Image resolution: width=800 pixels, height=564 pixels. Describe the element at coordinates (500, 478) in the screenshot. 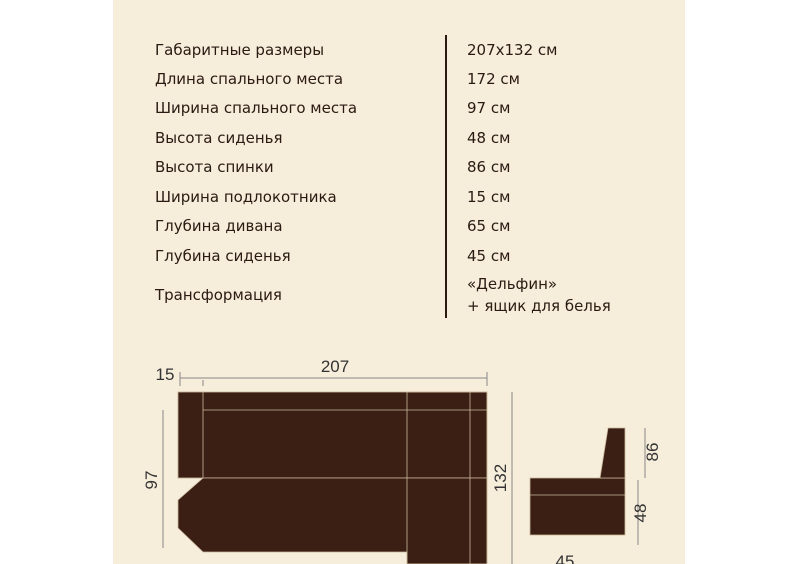

I see `dim-label: 132` at that location.